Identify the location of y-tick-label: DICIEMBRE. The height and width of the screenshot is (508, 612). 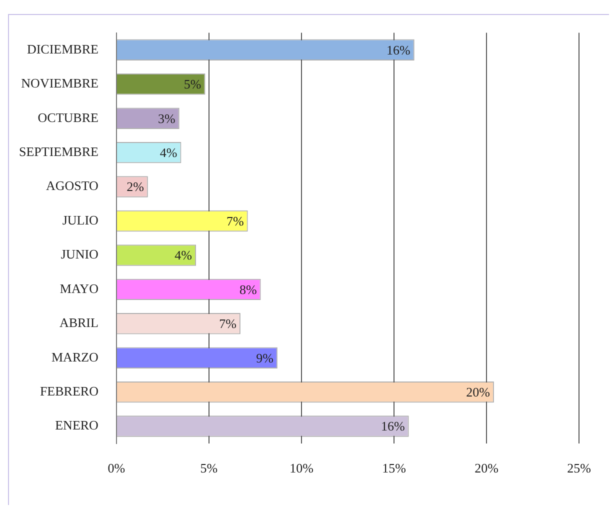
(62, 48).